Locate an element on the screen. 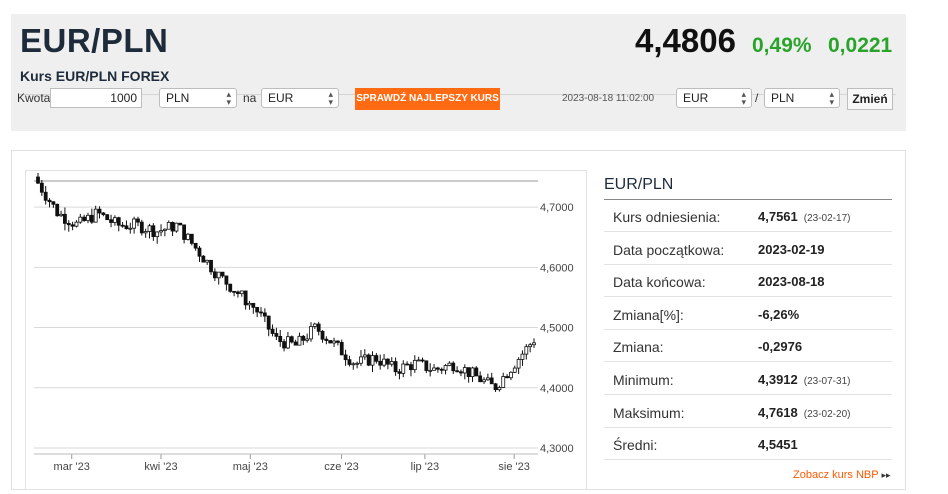 This screenshot has width=948, height=494. stats-row: Zmiana[%]: -6,26% is located at coordinates (748, 314).